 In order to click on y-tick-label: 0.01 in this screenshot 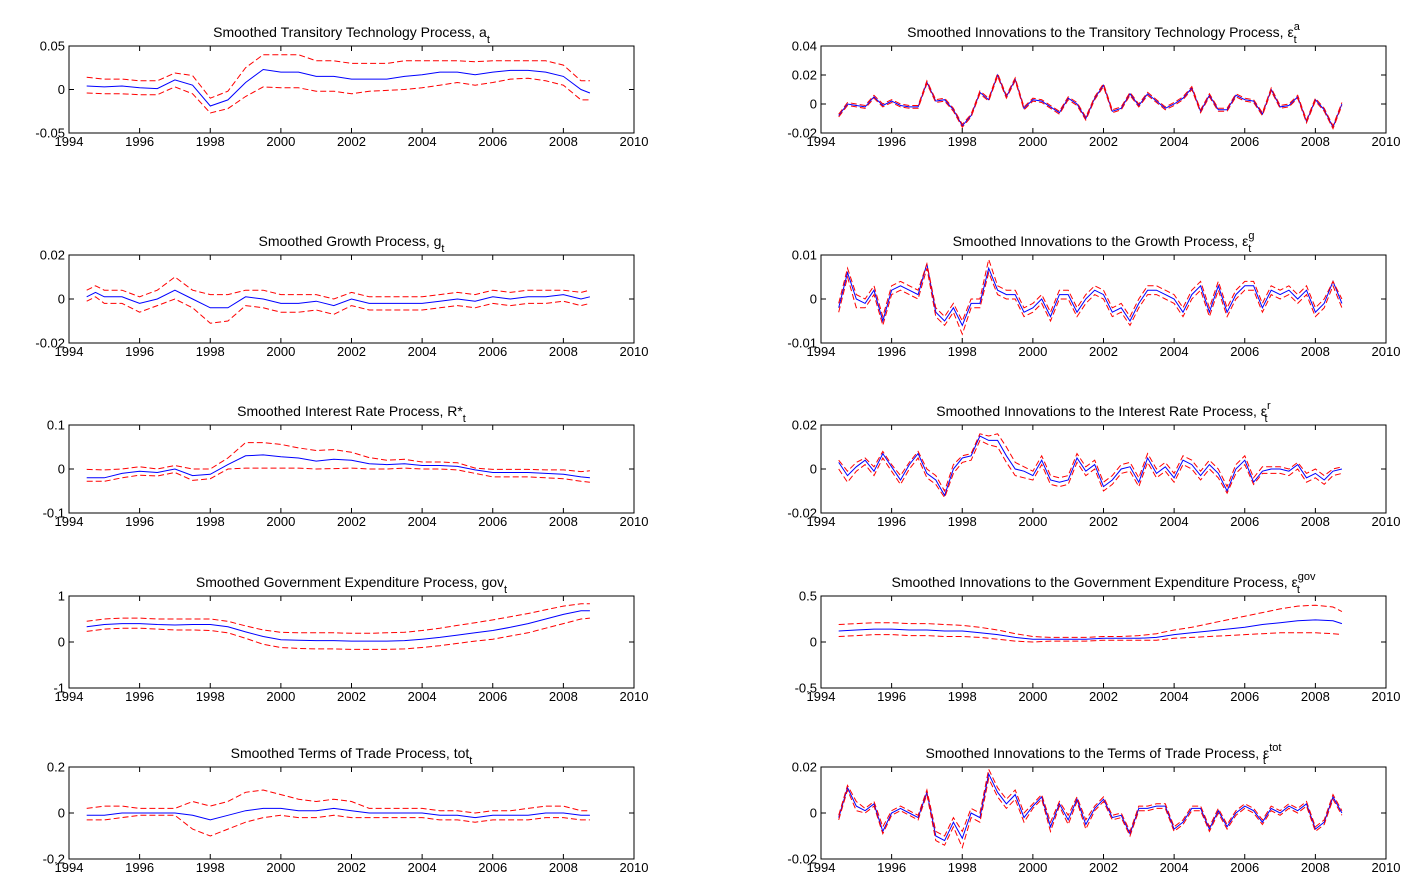, I will do `click(804, 255)`.